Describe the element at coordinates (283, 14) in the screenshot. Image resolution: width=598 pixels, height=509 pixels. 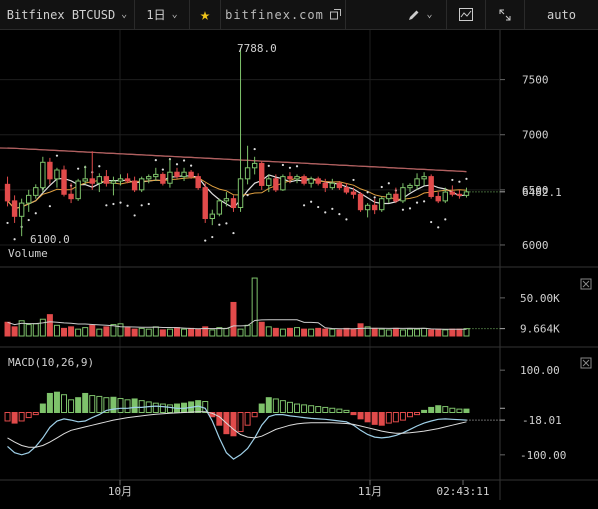
I see `site-link: bitfinex.com` at that location.